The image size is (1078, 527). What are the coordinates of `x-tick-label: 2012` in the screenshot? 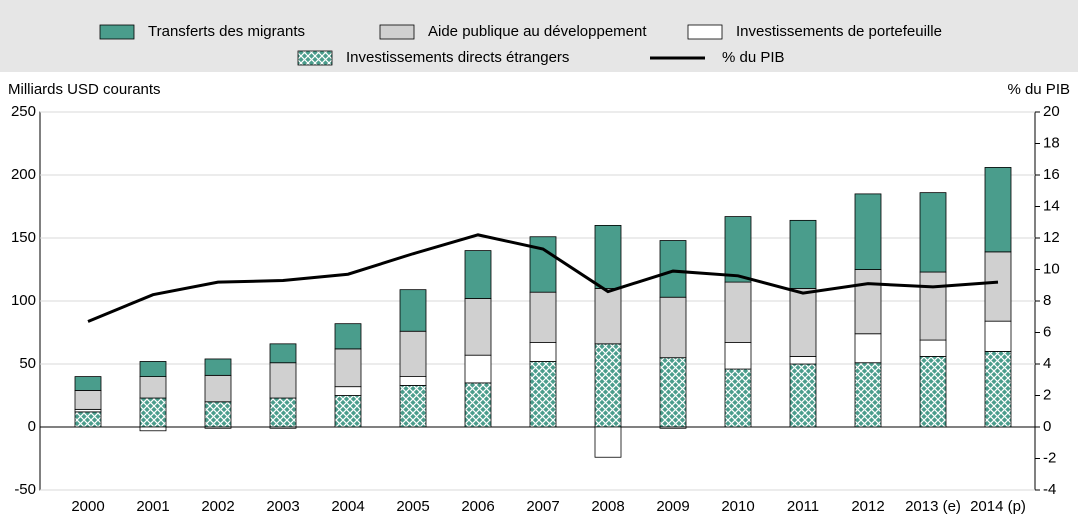 It's located at (867, 506).